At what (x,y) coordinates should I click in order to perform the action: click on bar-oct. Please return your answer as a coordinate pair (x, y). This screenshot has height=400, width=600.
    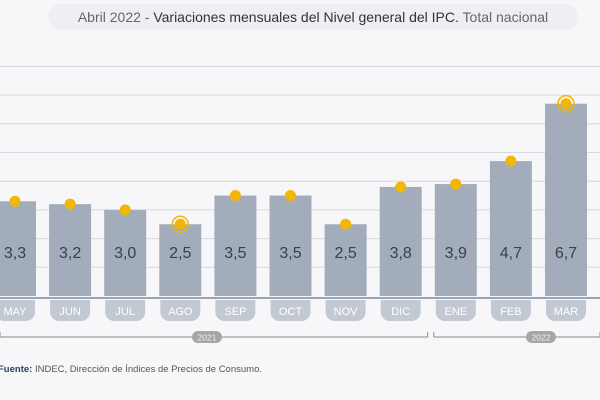
    Looking at the image, I should click on (290, 245).